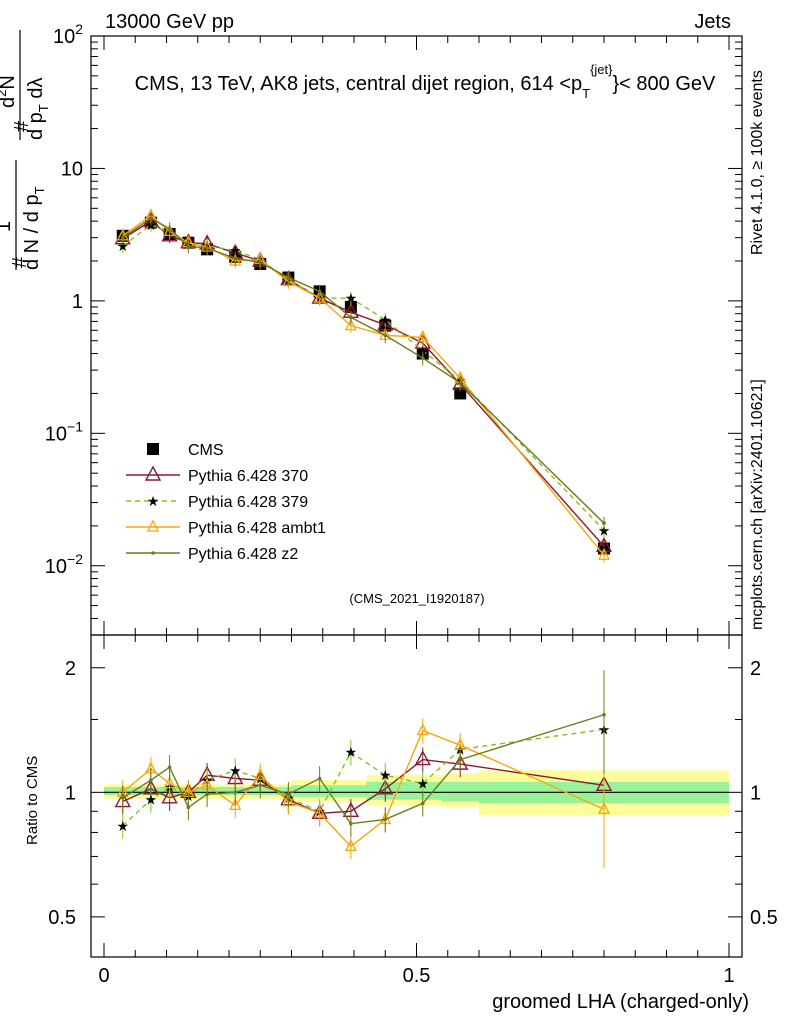  Describe the element at coordinates (64, 564) in the screenshot. I see `y-tick-label-main: 10⁻²` at that location.